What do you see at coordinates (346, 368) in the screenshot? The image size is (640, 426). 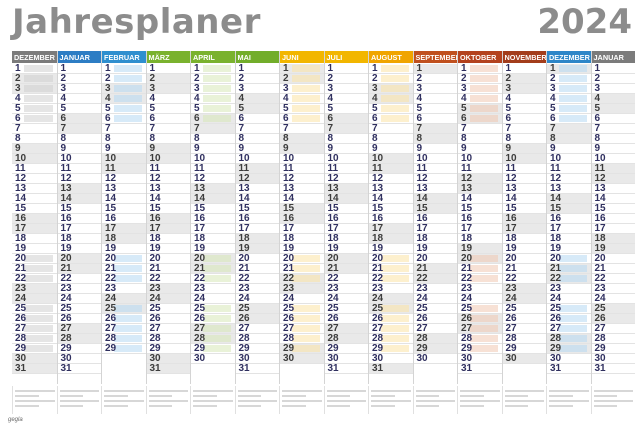 I see `day-cell: 31` at bounding box center [346, 368].